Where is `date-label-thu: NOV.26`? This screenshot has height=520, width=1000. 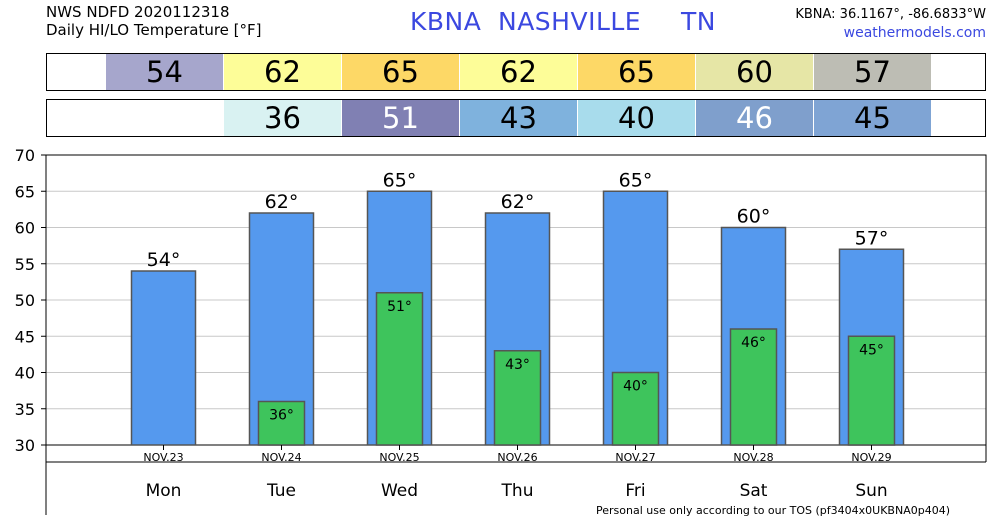 date-label-thu: NOV.26 is located at coordinates (517, 457).